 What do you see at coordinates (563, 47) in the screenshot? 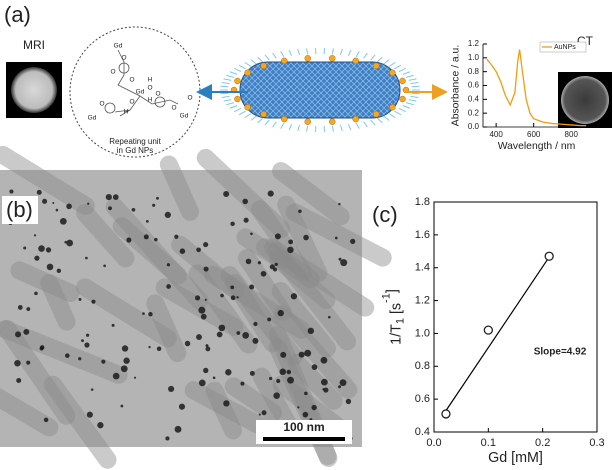
I see `legend-box` at bounding box center [563, 47].